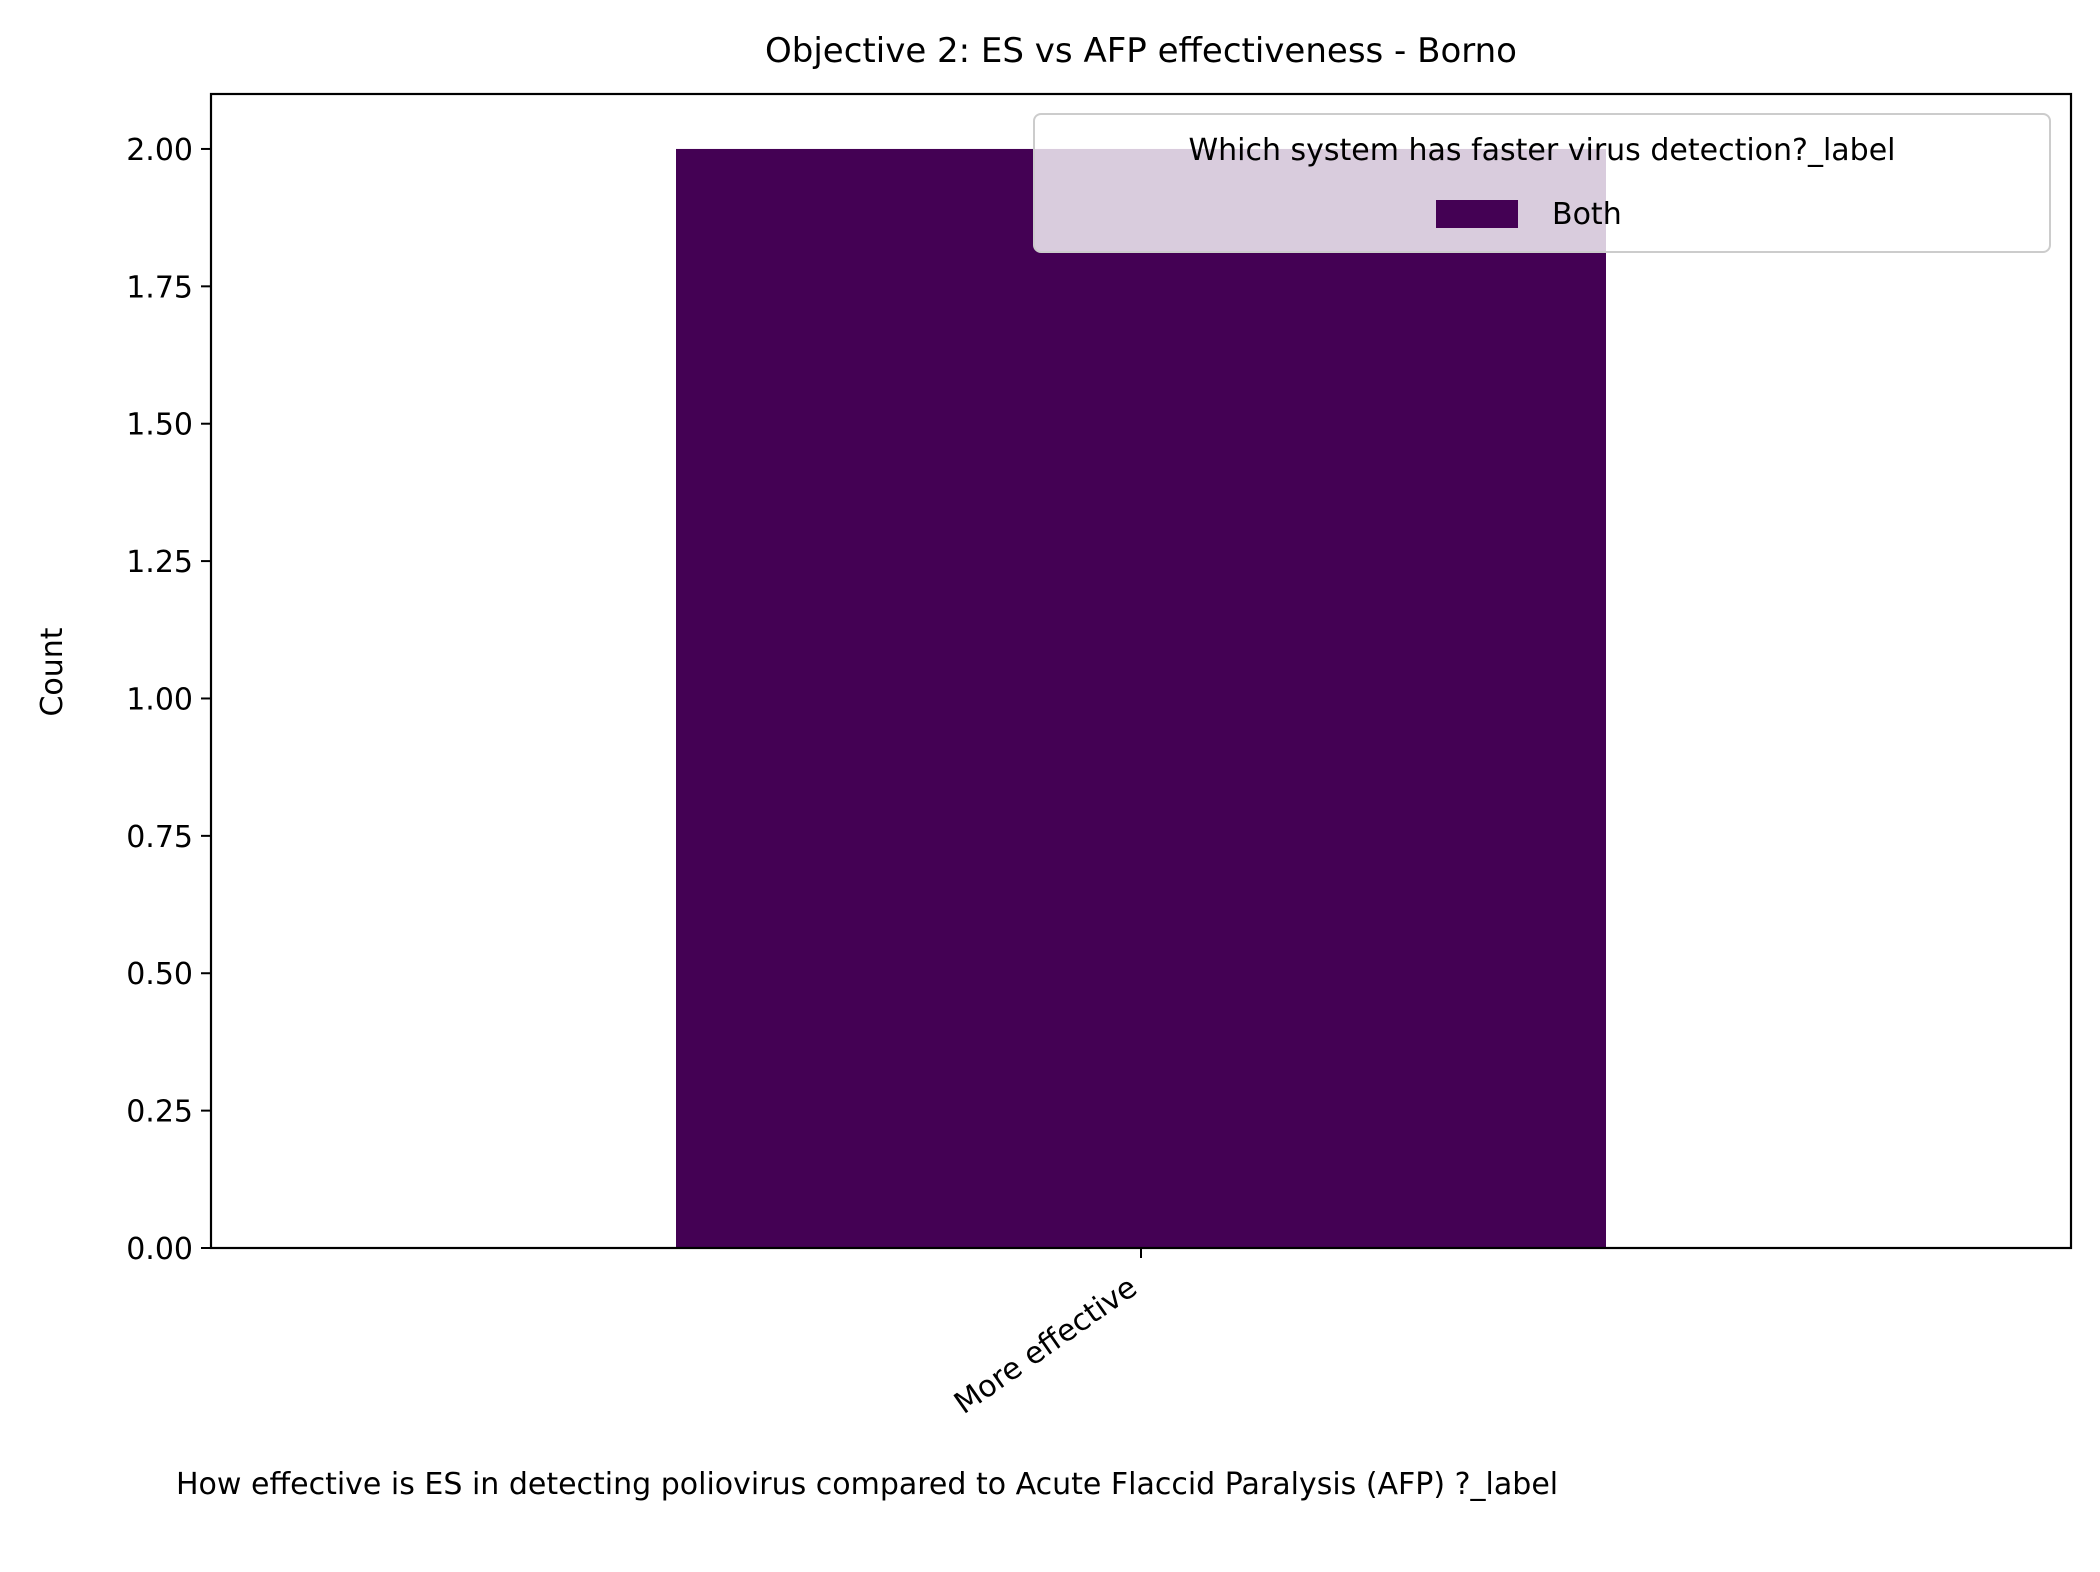  I want to click on y-tick-label: 0.50, so click(159, 974).